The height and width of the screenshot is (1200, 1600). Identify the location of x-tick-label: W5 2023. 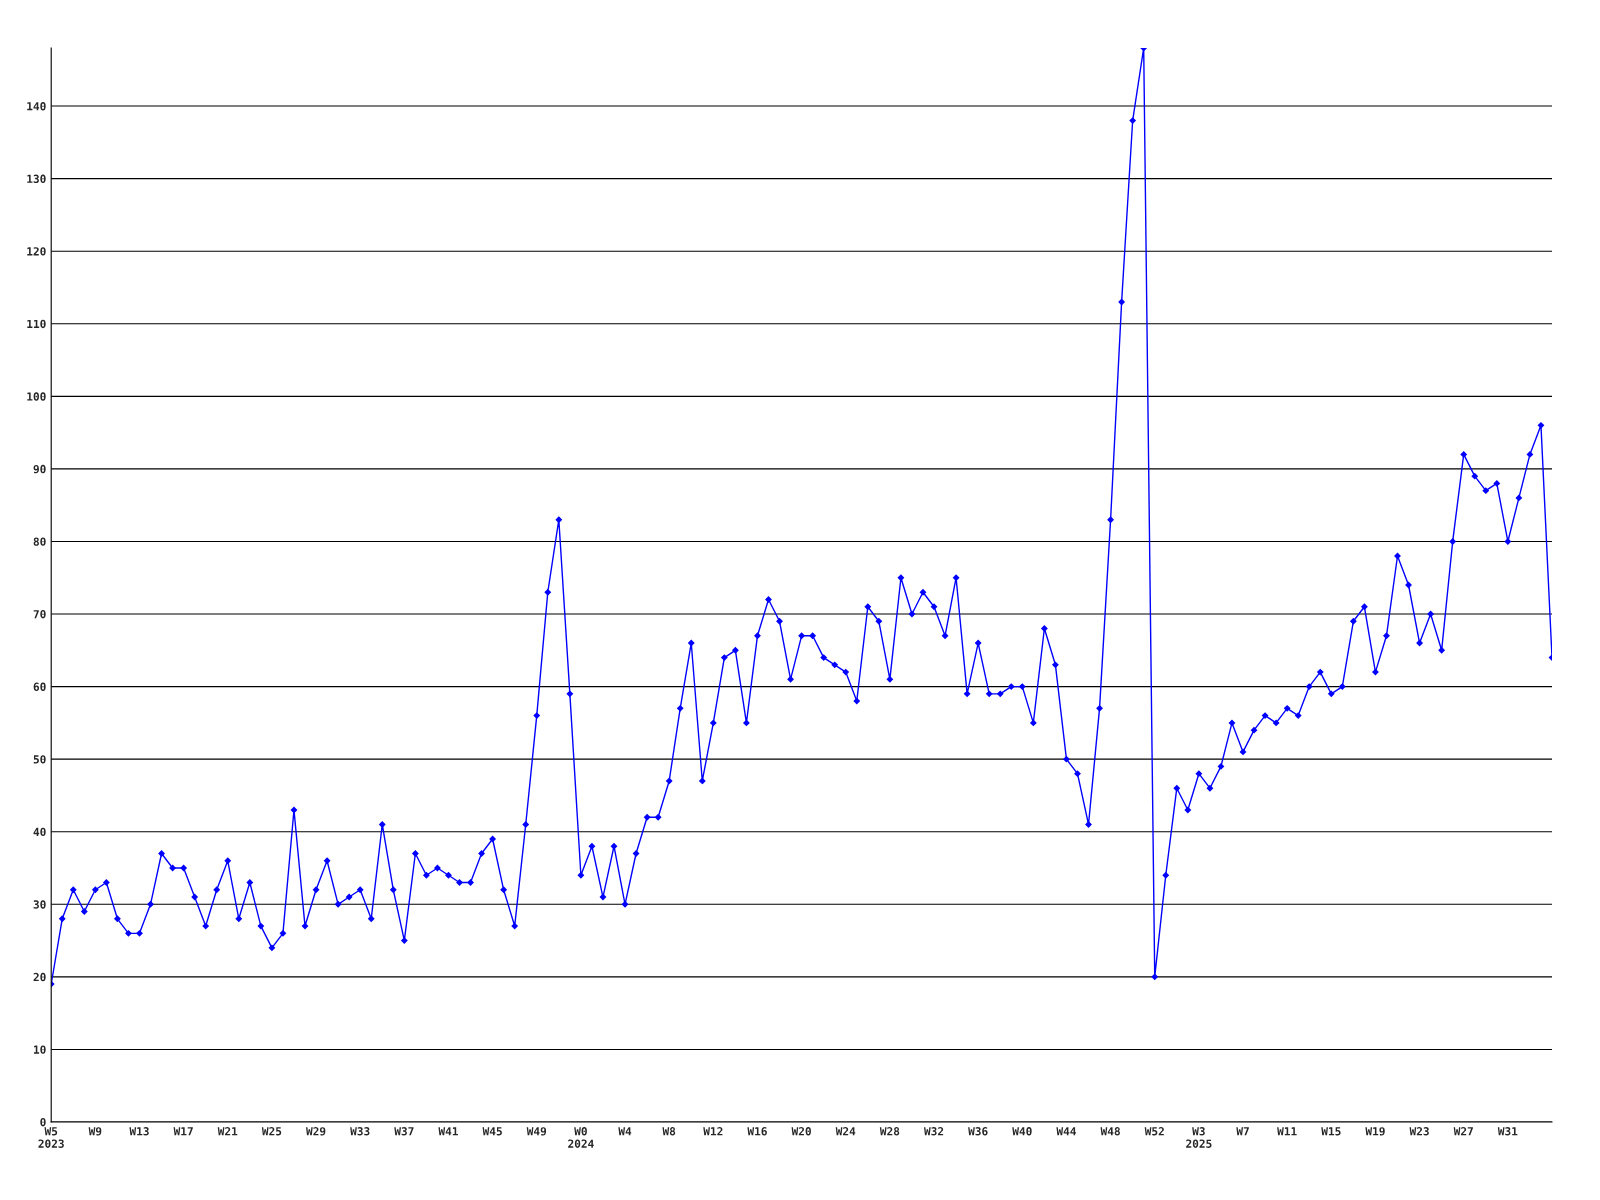
(51, 1137).